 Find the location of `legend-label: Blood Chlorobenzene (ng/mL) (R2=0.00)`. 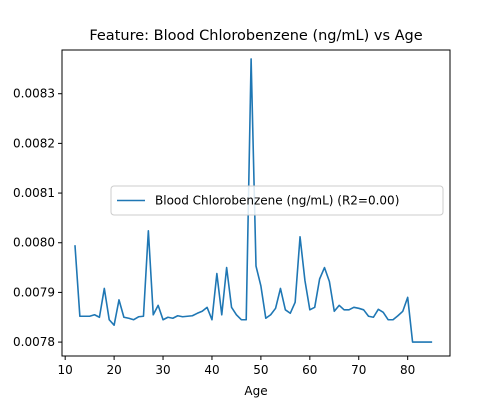

legend-label: Blood Chlorobenzene (ng/mL) (R2=0.00) is located at coordinates (277, 201).